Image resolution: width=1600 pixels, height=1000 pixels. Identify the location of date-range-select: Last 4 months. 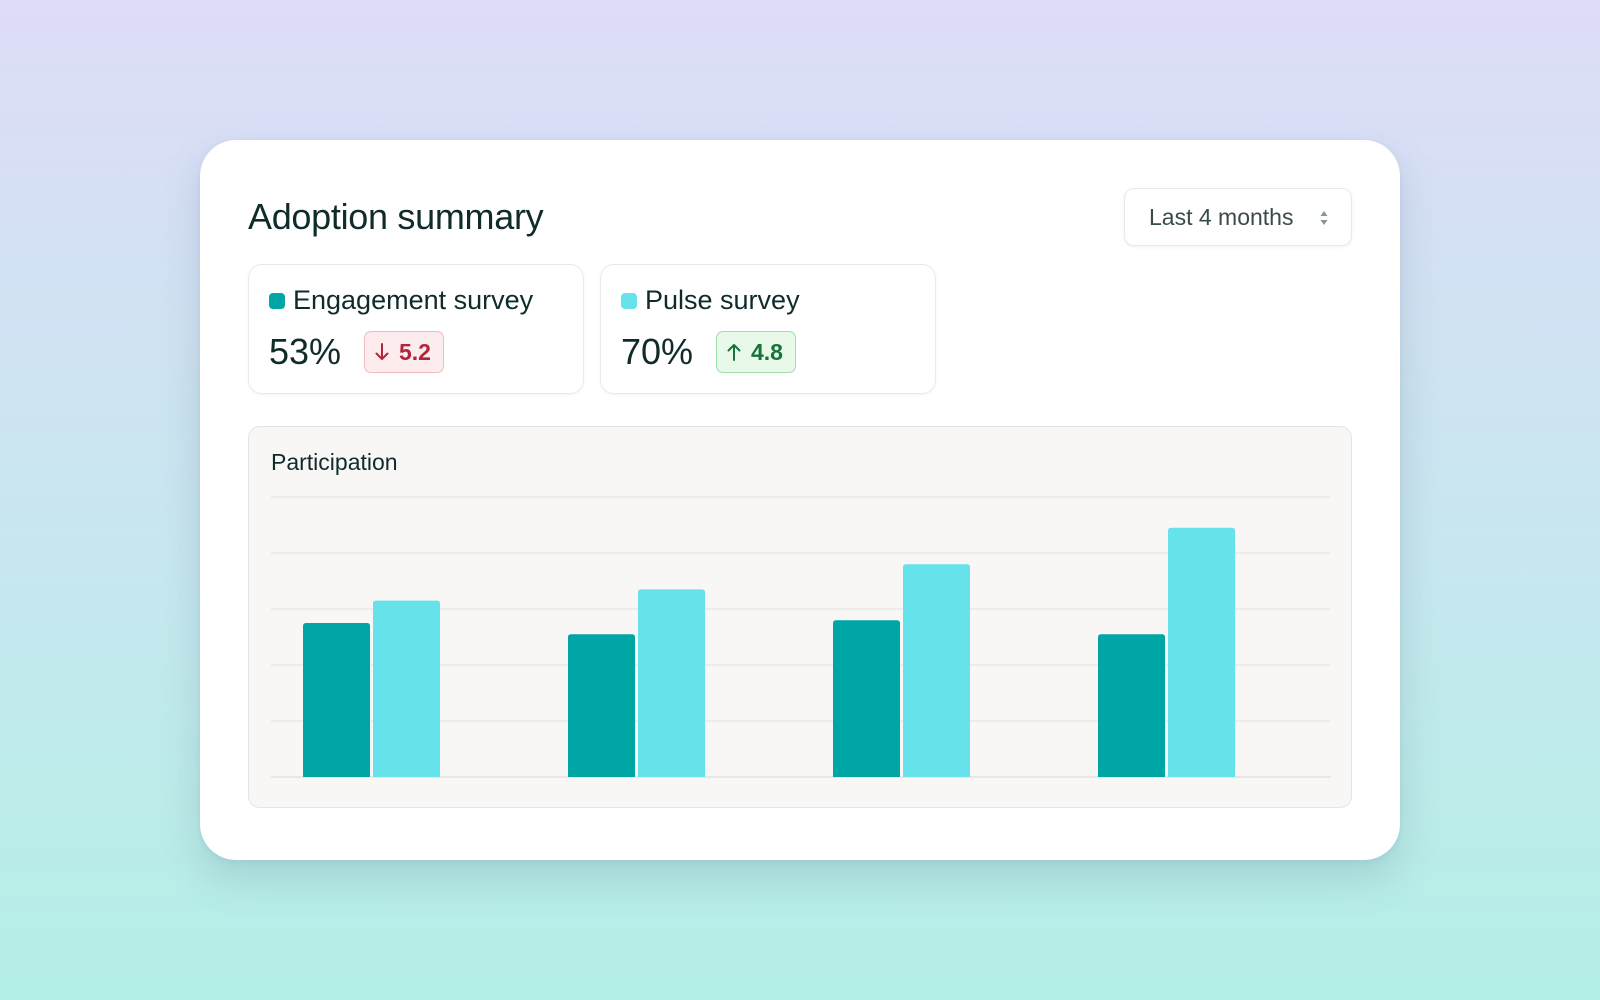
(1238, 217).